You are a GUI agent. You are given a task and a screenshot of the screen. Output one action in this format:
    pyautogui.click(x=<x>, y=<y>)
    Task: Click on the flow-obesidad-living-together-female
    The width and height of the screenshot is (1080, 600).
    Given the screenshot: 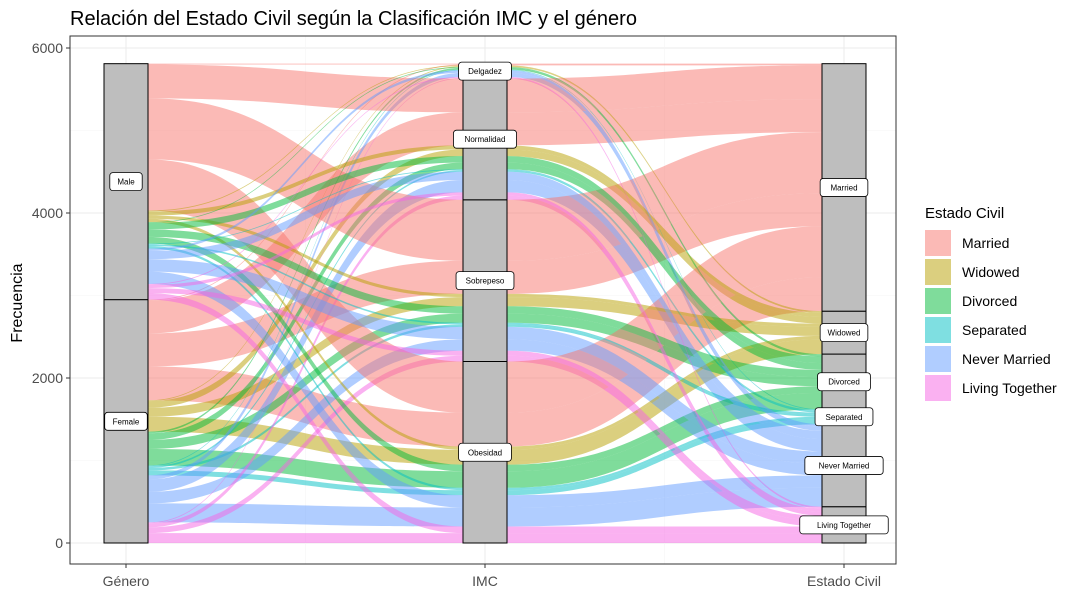 What is the action you would take?
    pyautogui.click(x=664, y=538)
    